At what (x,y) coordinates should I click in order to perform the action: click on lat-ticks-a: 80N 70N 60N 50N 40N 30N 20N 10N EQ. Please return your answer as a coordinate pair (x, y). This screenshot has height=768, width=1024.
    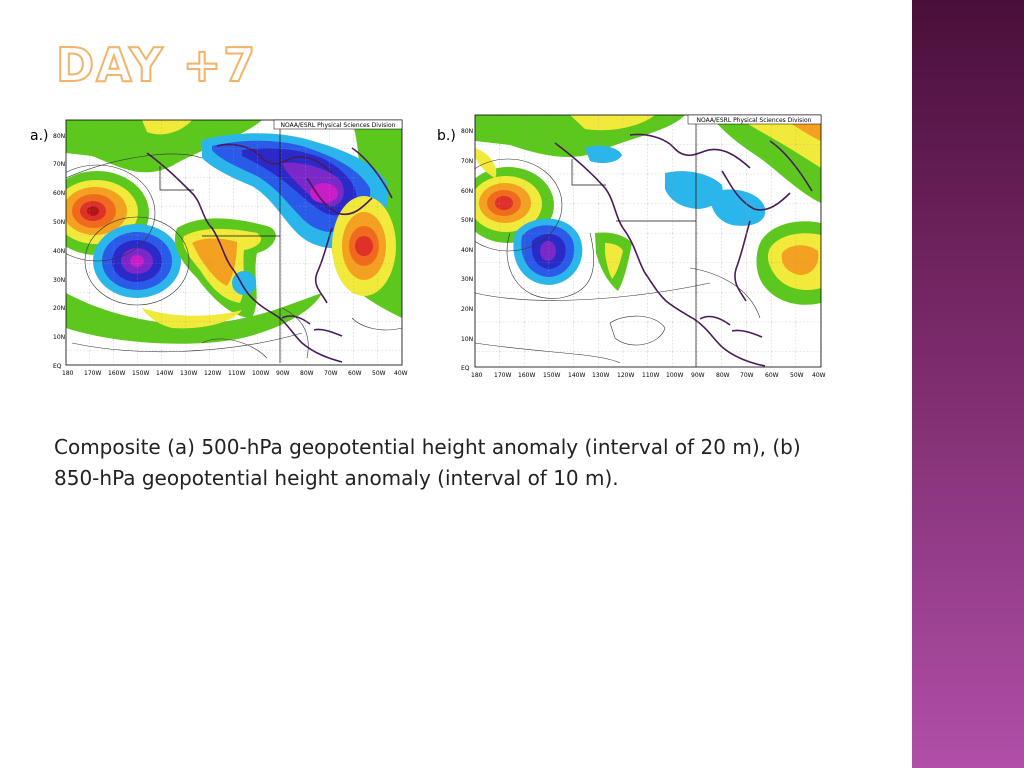
    Looking at the image, I should click on (59, 251).